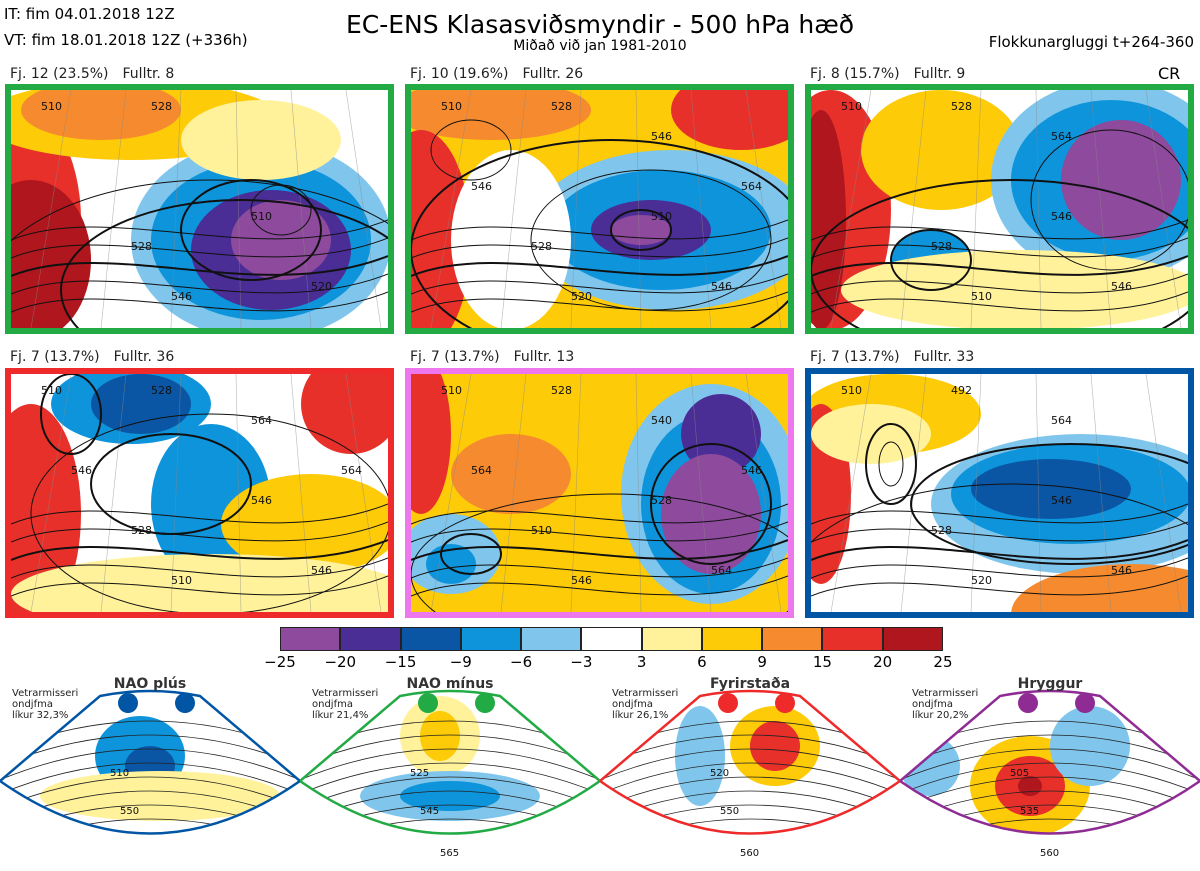 Image resolution: width=1200 pixels, height=871 pixels. I want to click on regime-note-line: líkur 20,2%, so click(940, 715).